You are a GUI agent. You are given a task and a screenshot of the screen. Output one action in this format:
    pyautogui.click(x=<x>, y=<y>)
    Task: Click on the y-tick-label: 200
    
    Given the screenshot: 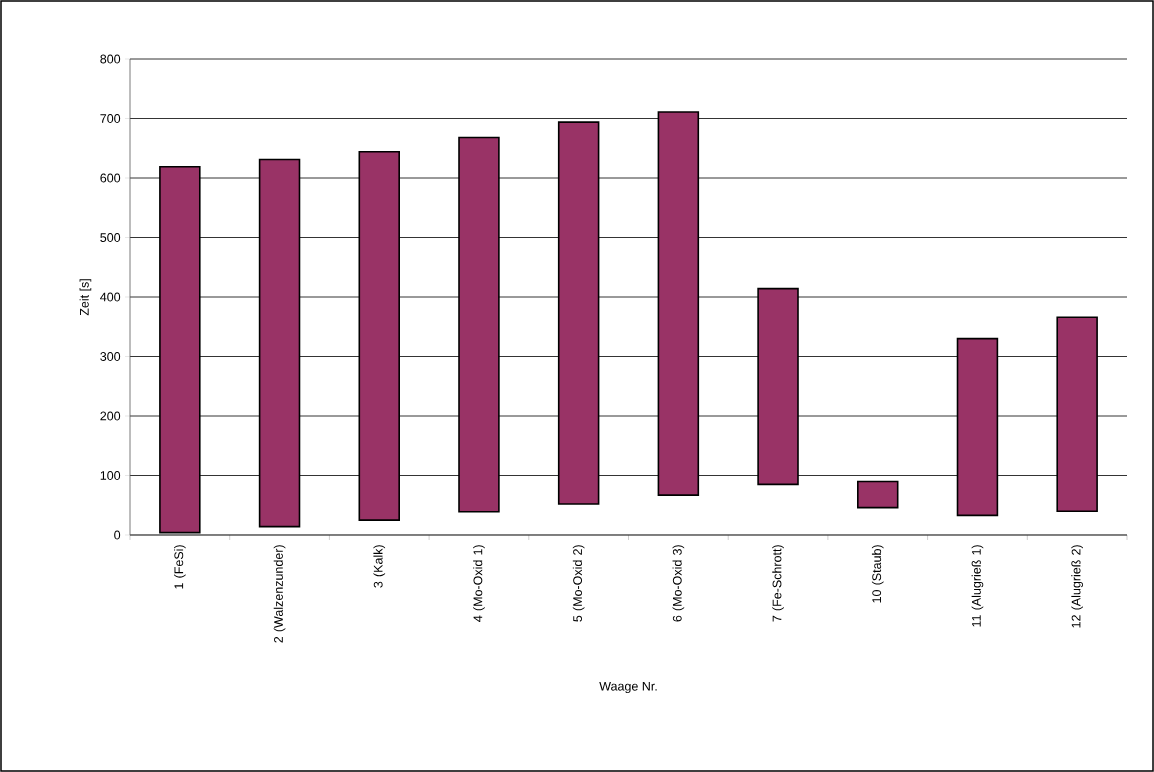 What is the action you would take?
    pyautogui.click(x=110, y=416)
    